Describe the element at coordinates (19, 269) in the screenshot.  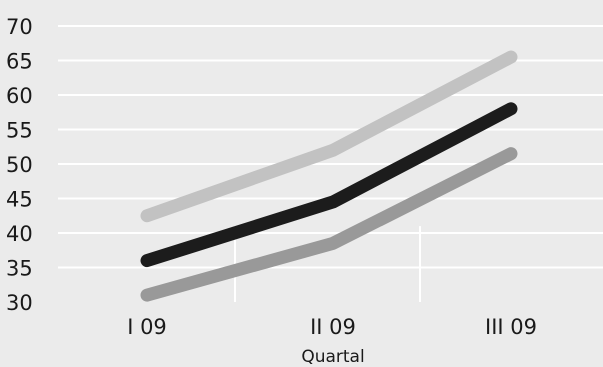
I see `y-tick-label-35: 35` at that location.